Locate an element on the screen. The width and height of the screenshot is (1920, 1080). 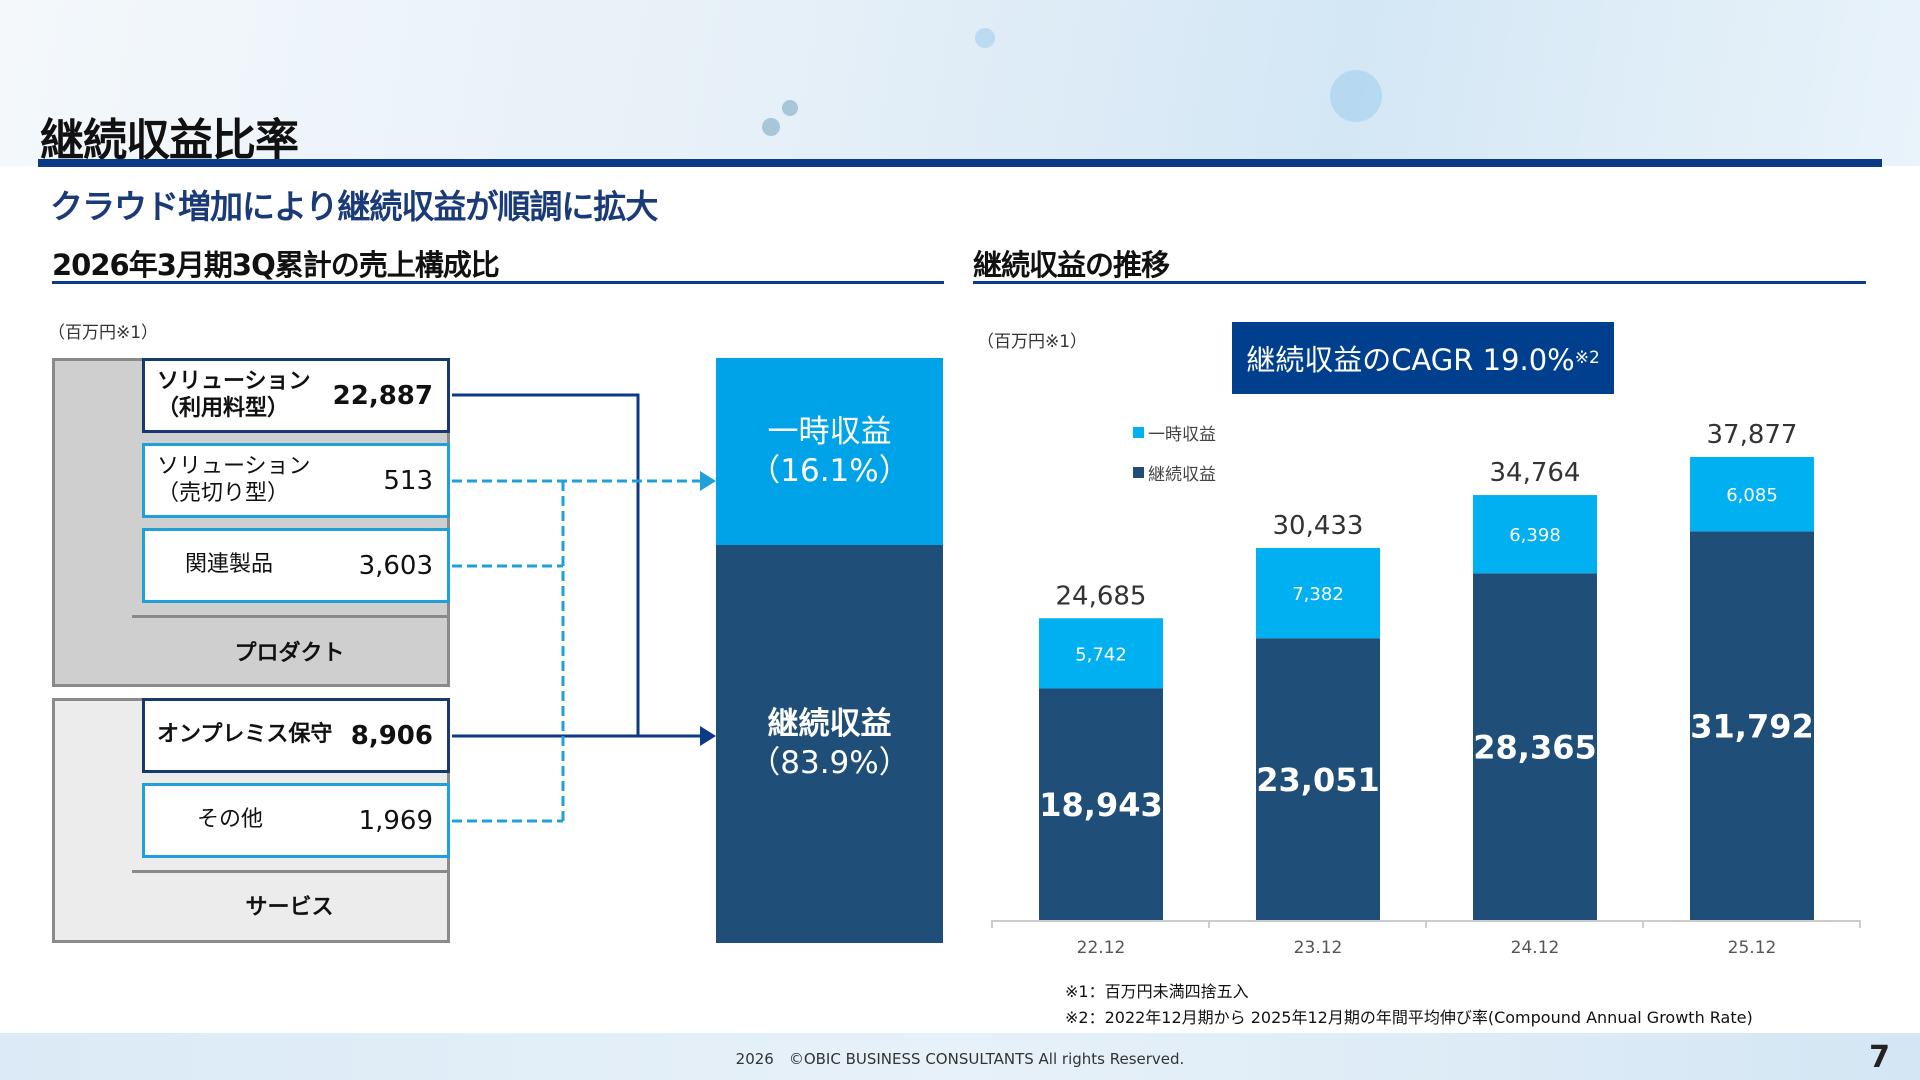
label-onetime: 5,742 is located at coordinates (1101, 654).